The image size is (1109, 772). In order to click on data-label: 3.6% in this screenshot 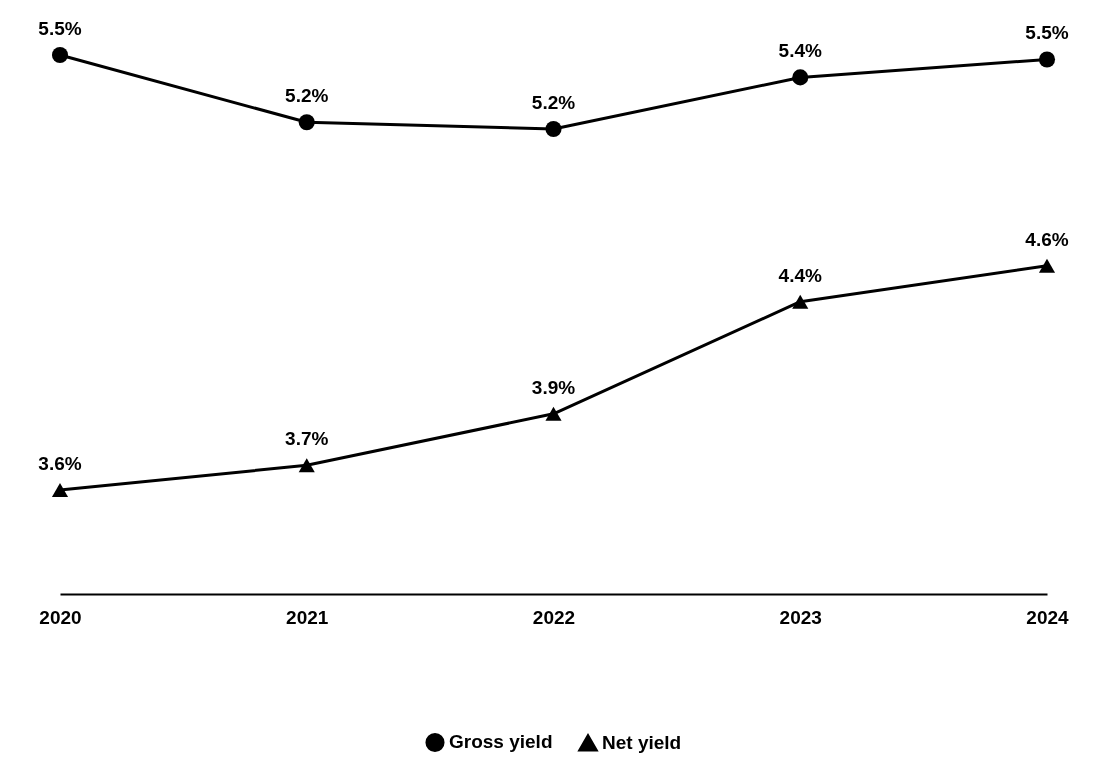, I will do `click(60, 463)`.